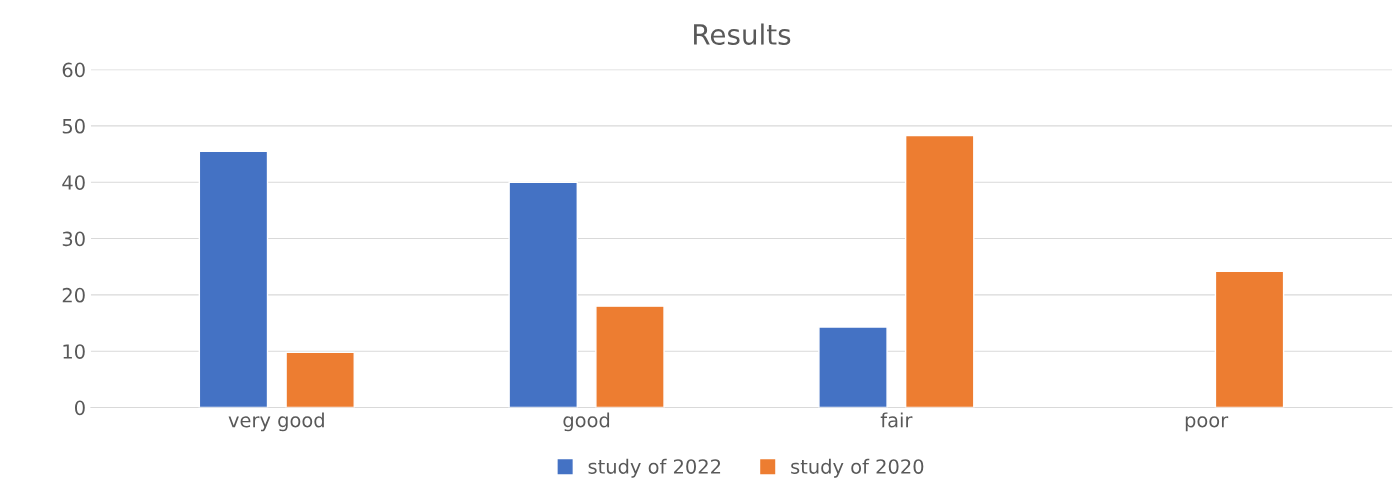 The width and height of the screenshot is (1399, 497). Describe the element at coordinates (73, 182) in the screenshot. I see `y-tick-label: 40` at that location.